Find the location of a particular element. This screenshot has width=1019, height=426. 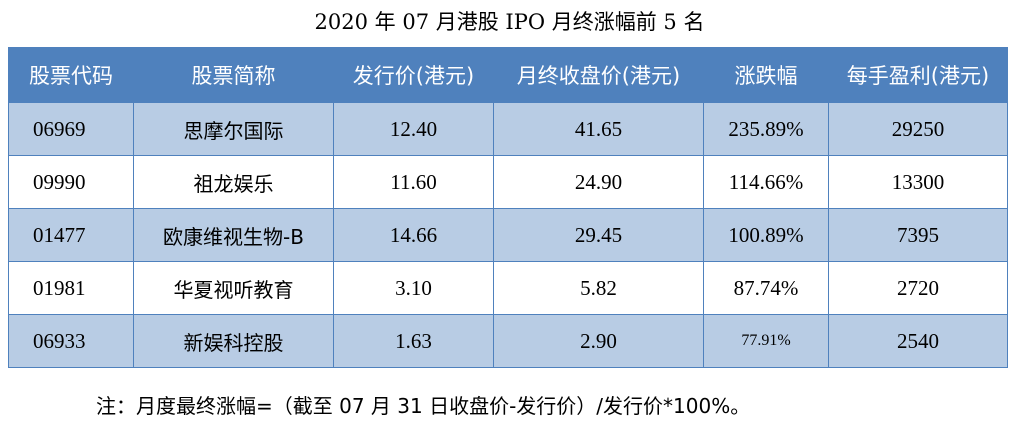

cell-lot-profit: 13300 is located at coordinates (918, 182).